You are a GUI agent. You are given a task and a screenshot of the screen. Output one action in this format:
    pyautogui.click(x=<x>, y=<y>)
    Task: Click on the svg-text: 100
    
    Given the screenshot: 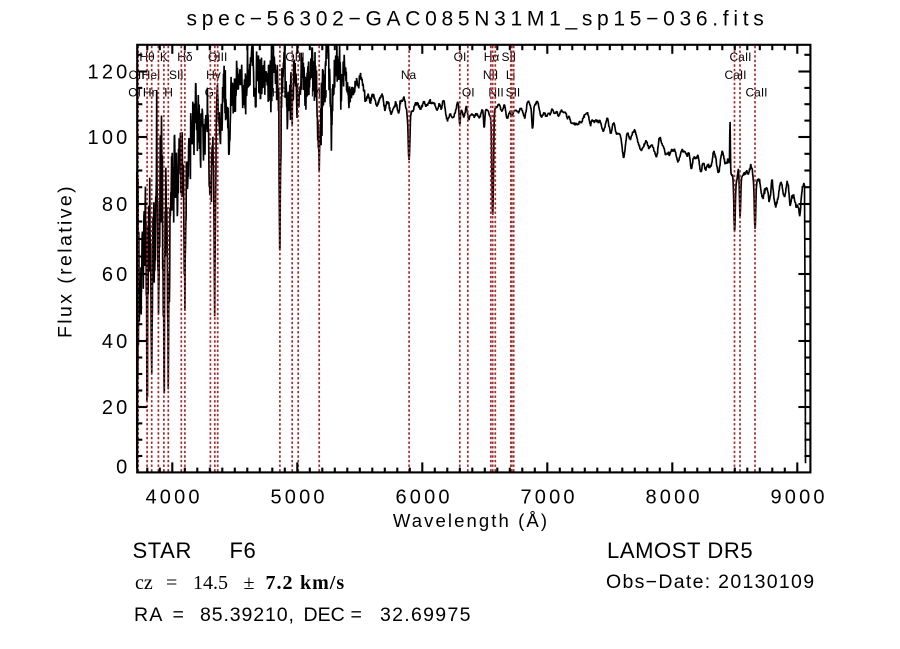 What is the action you would take?
    pyautogui.click(x=109, y=138)
    